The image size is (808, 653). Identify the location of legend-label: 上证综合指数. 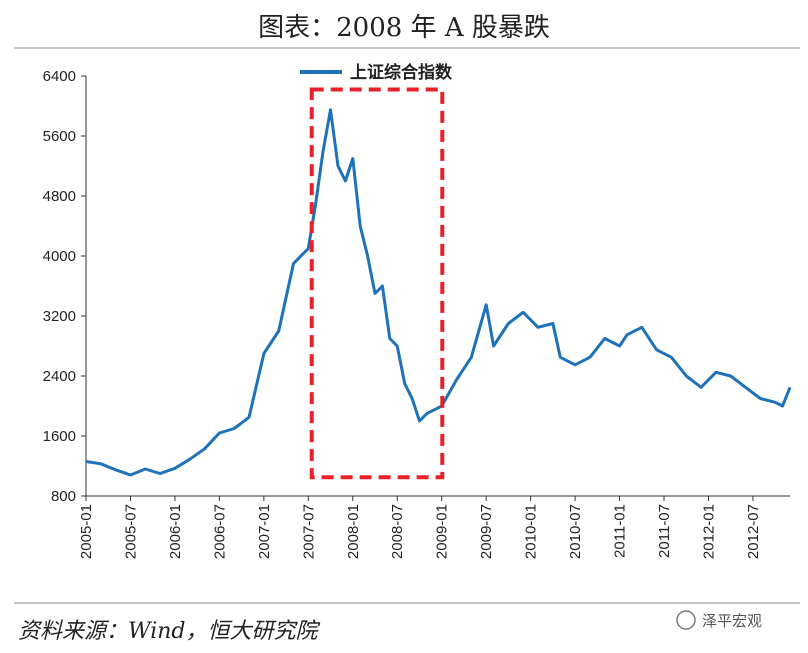
(401, 72).